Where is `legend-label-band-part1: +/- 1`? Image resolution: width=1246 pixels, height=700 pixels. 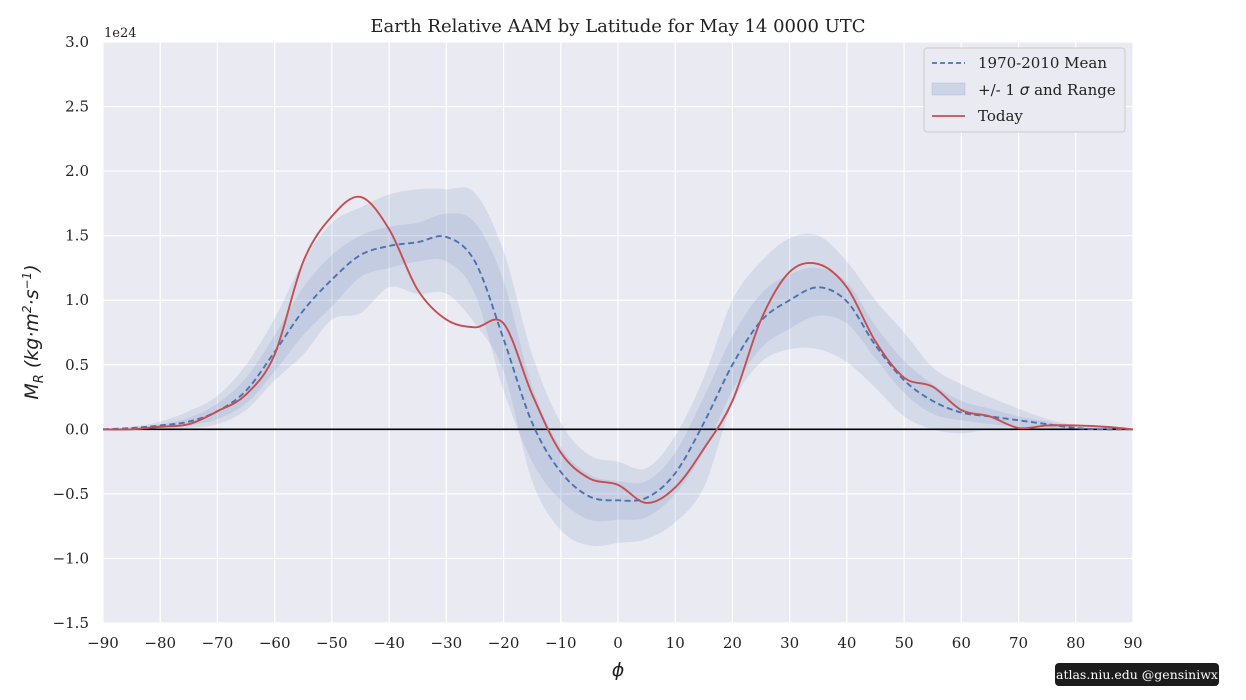 legend-label-band-part1: +/- 1 is located at coordinates (999, 90).